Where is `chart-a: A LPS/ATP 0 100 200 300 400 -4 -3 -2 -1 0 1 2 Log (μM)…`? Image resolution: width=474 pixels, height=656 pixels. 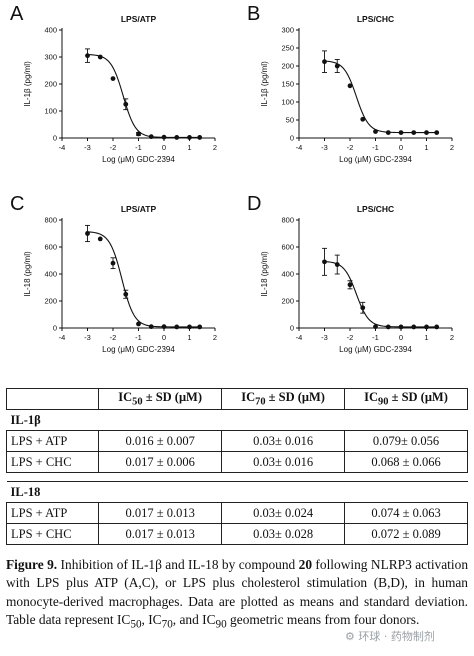 chart-a: A LPS/ATP 0 100 200 300 400 -4 -3 -2 -1 0 1 2 Log (μM)… is located at coordinates (113, 83).